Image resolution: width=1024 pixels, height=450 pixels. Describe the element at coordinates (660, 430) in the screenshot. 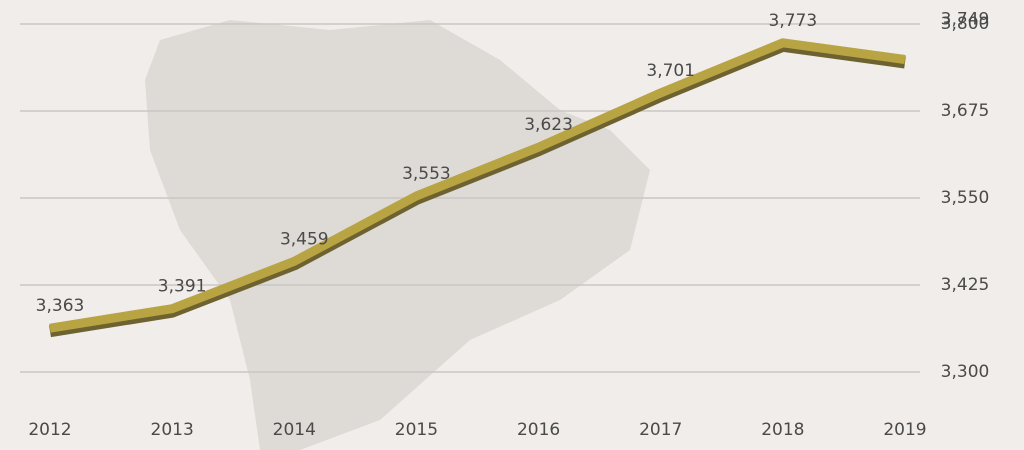

I see `x-tick-label: 2017` at that location.